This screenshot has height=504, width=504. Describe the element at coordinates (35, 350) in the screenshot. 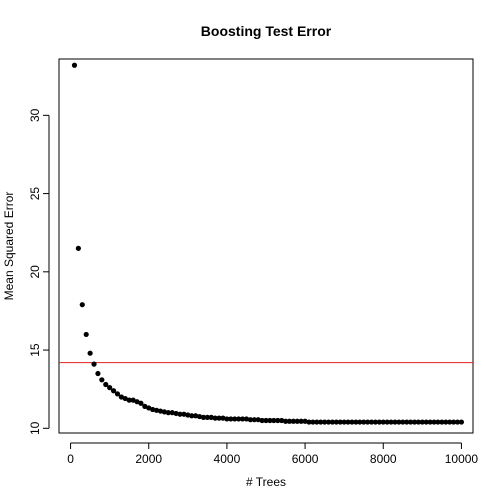

I see `y-tick-label: 15` at that location.